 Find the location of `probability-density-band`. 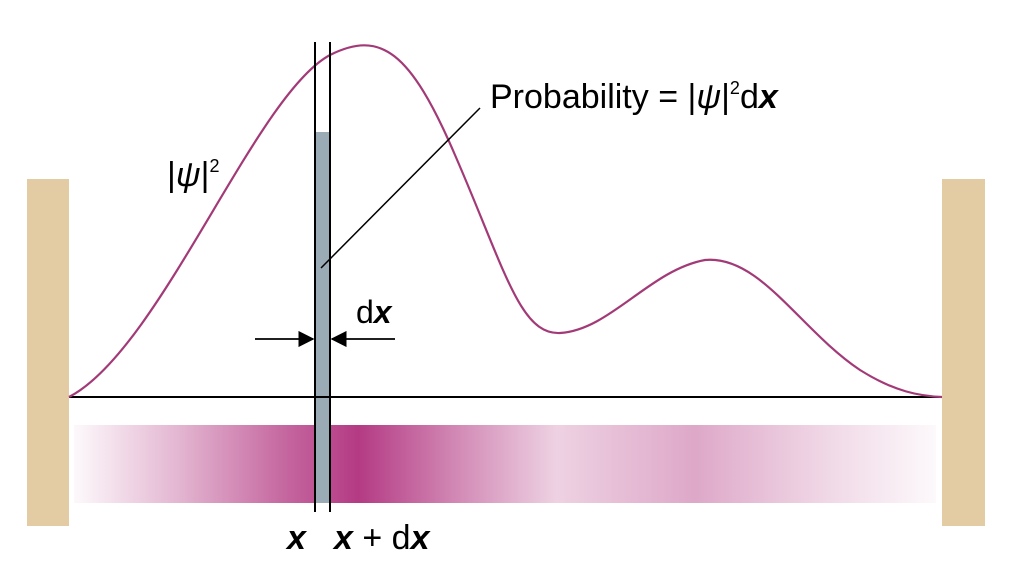

probability-density-band is located at coordinates (505, 464).